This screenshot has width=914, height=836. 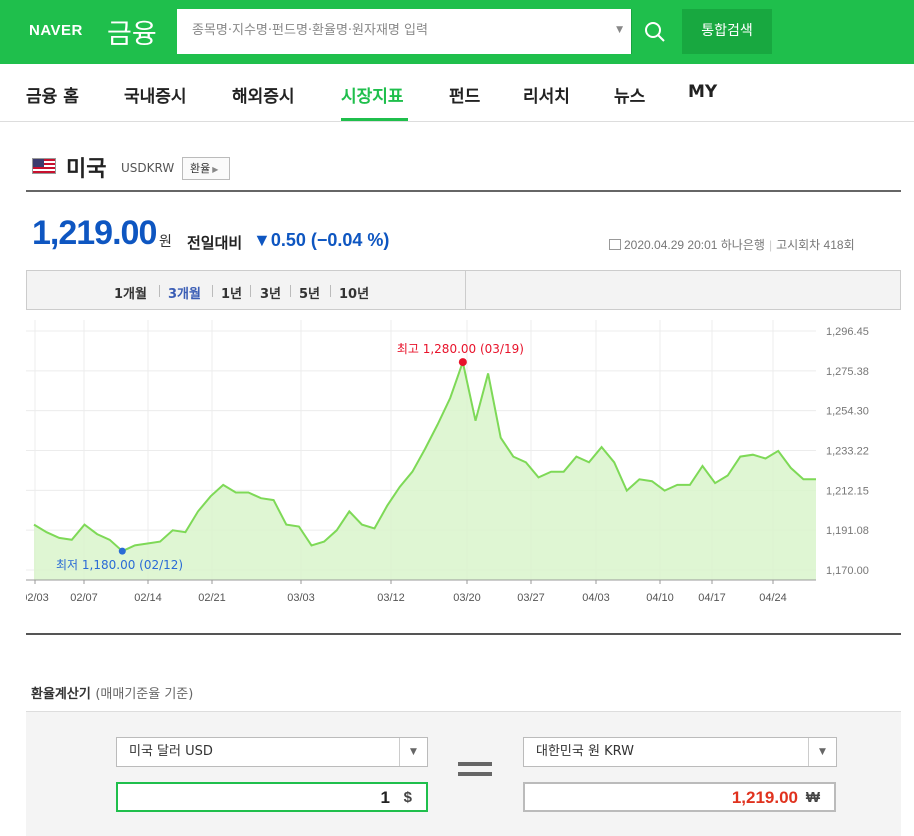 What do you see at coordinates (847, 571) in the screenshot?
I see `y-tick-label: 1,170.00` at bounding box center [847, 571].